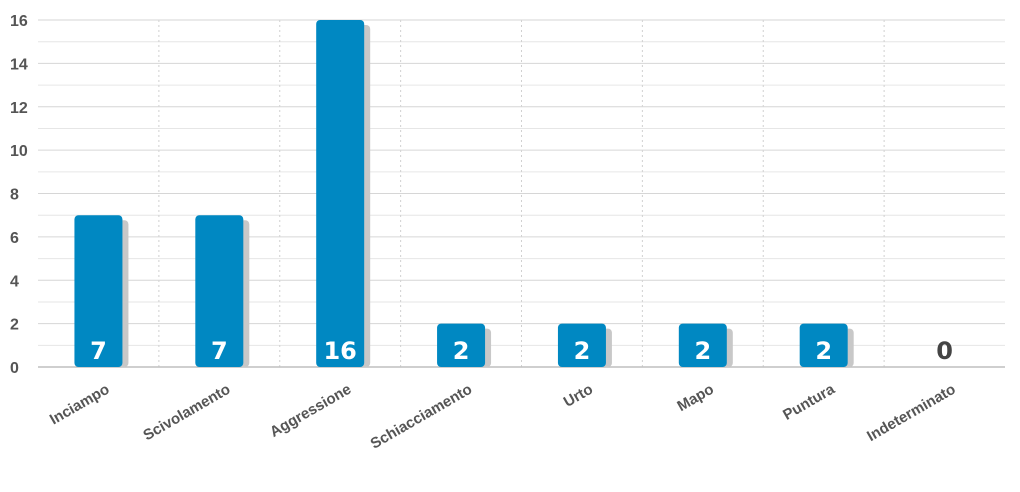  Describe the element at coordinates (19, 21) in the screenshot. I see `y-tick-label: 16` at that location.